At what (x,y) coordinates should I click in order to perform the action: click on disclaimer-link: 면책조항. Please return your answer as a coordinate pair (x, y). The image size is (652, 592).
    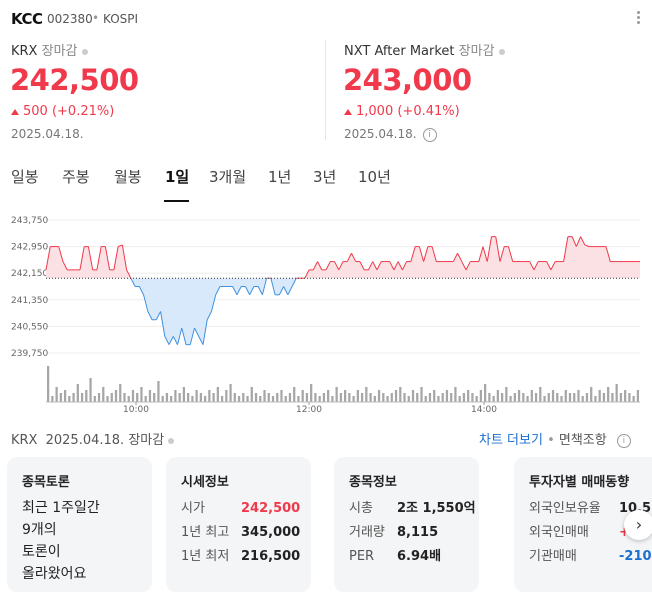
    Looking at the image, I should click on (582, 440).